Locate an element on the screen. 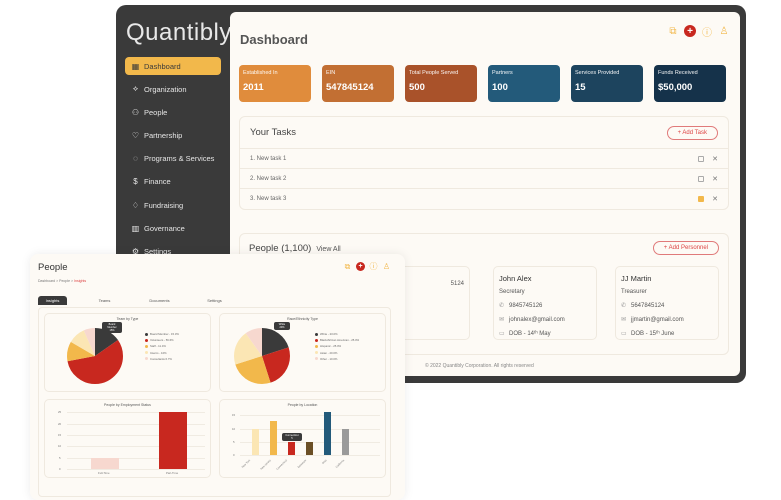 The width and height of the screenshot is (781, 500). breadcrumb: Dashboard > People > Insights is located at coordinates (62, 281).